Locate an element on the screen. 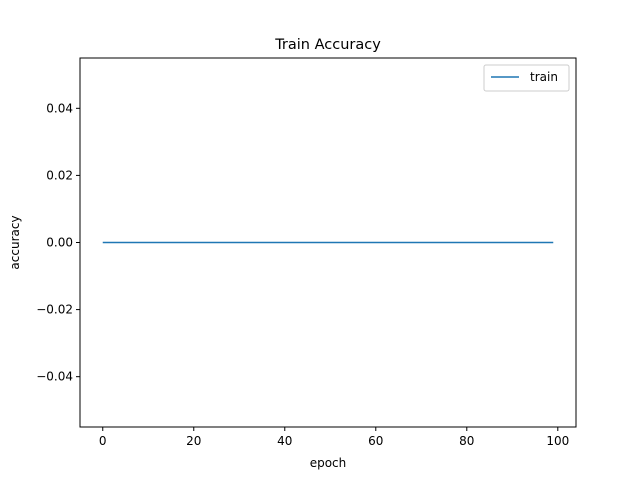  y-tick-label: −0.04 is located at coordinates (54, 377).